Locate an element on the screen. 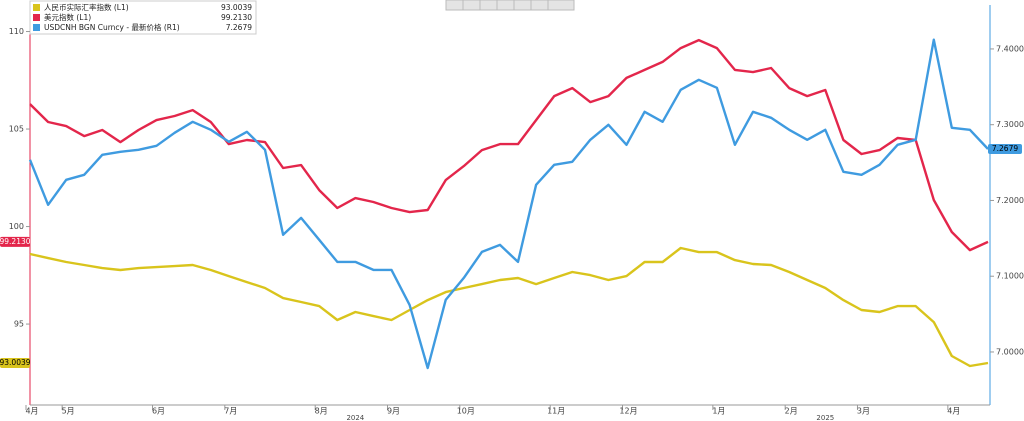  legend-label: 人民币实际汇率指数 (L1) is located at coordinates (86, 7).